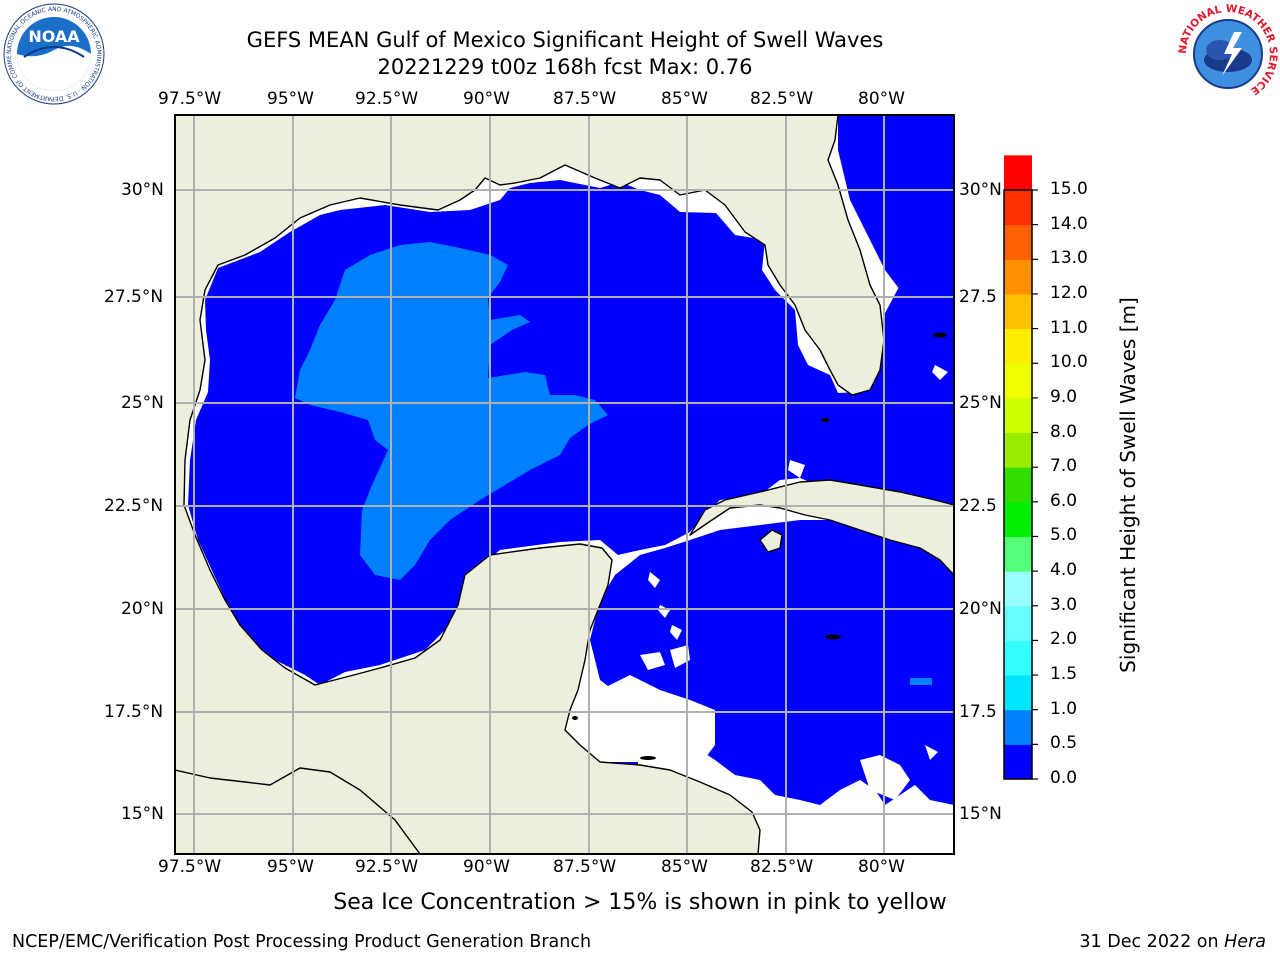 This screenshot has width=1280, height=960. Describe the element at coordinates (1069, 327) in the screenshot. I see `colorbar-tick-label: 11.0` at that location.